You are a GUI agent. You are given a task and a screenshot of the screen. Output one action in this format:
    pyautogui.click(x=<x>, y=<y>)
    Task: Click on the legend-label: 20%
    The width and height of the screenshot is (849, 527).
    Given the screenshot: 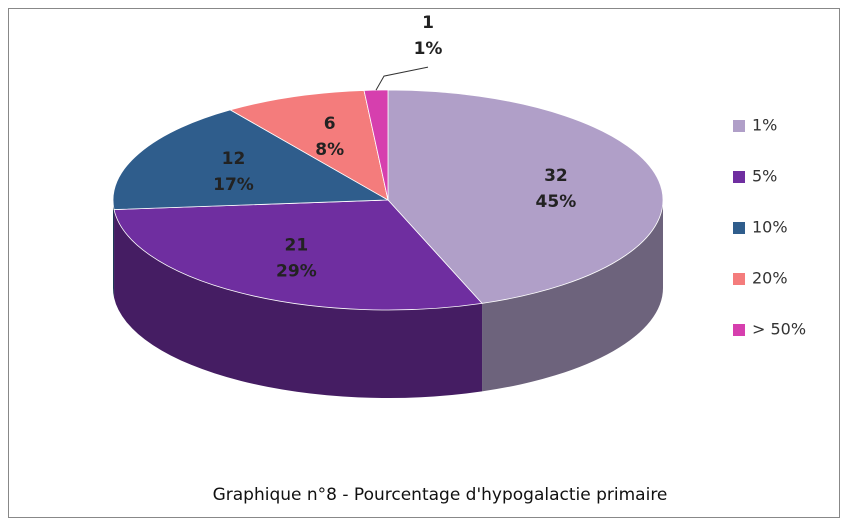 What is the action you would take?
    pyautogui.click(x=770, y=278)
    